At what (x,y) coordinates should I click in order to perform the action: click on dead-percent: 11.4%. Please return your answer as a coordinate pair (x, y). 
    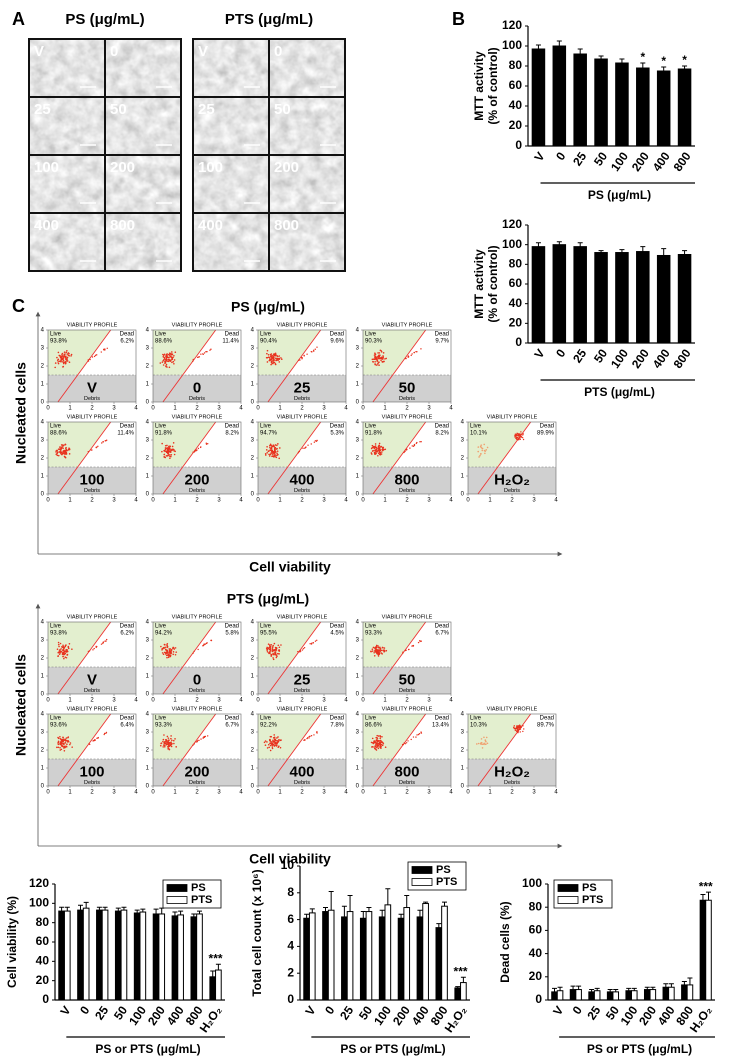
    Looking at the image, I should click on (125, 434).